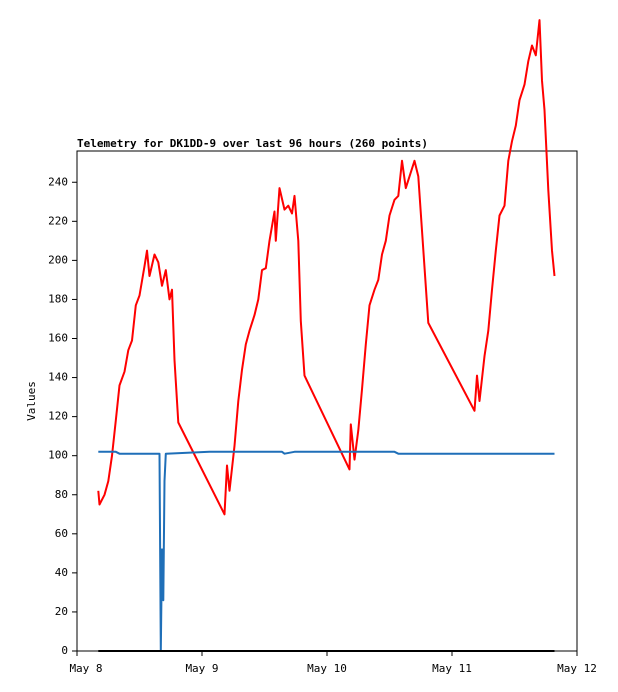 The image size is (618, 692). What do you see at coordinates (58, 416) in the screenshot?
I see `y-tick-label: 120` at bounding box center [58, 416].